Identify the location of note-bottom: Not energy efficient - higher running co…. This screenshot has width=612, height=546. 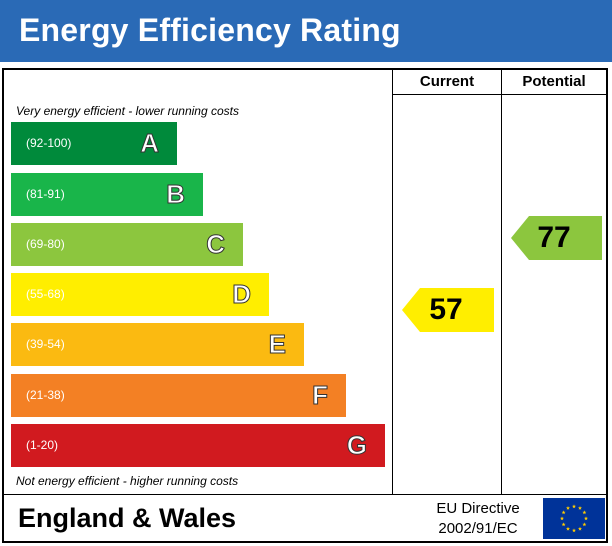
(127, 481).